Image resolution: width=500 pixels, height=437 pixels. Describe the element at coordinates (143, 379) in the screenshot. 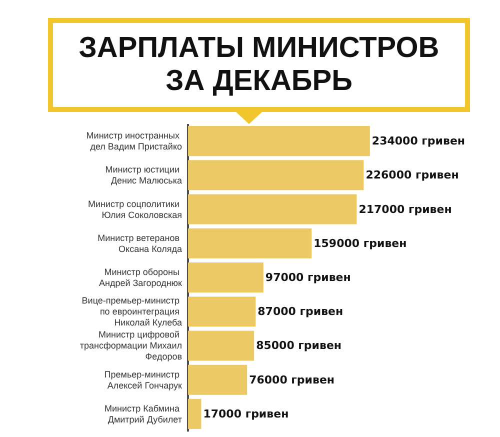

I see `y-tick-label: Премьер-министр Алексей Гончарук` at that location.